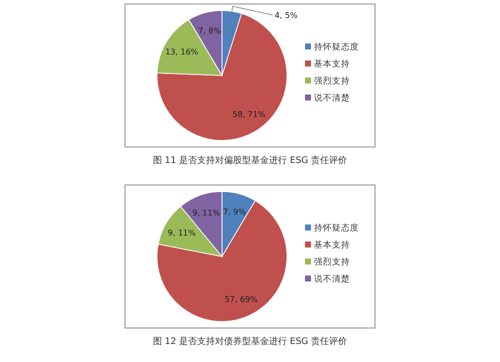 Image resolution: width=500 pixels, height=362 pixels. Describe the element at coordinates (249, 114) in the screenshot. I see `data-label: 58, 71%` at that location.